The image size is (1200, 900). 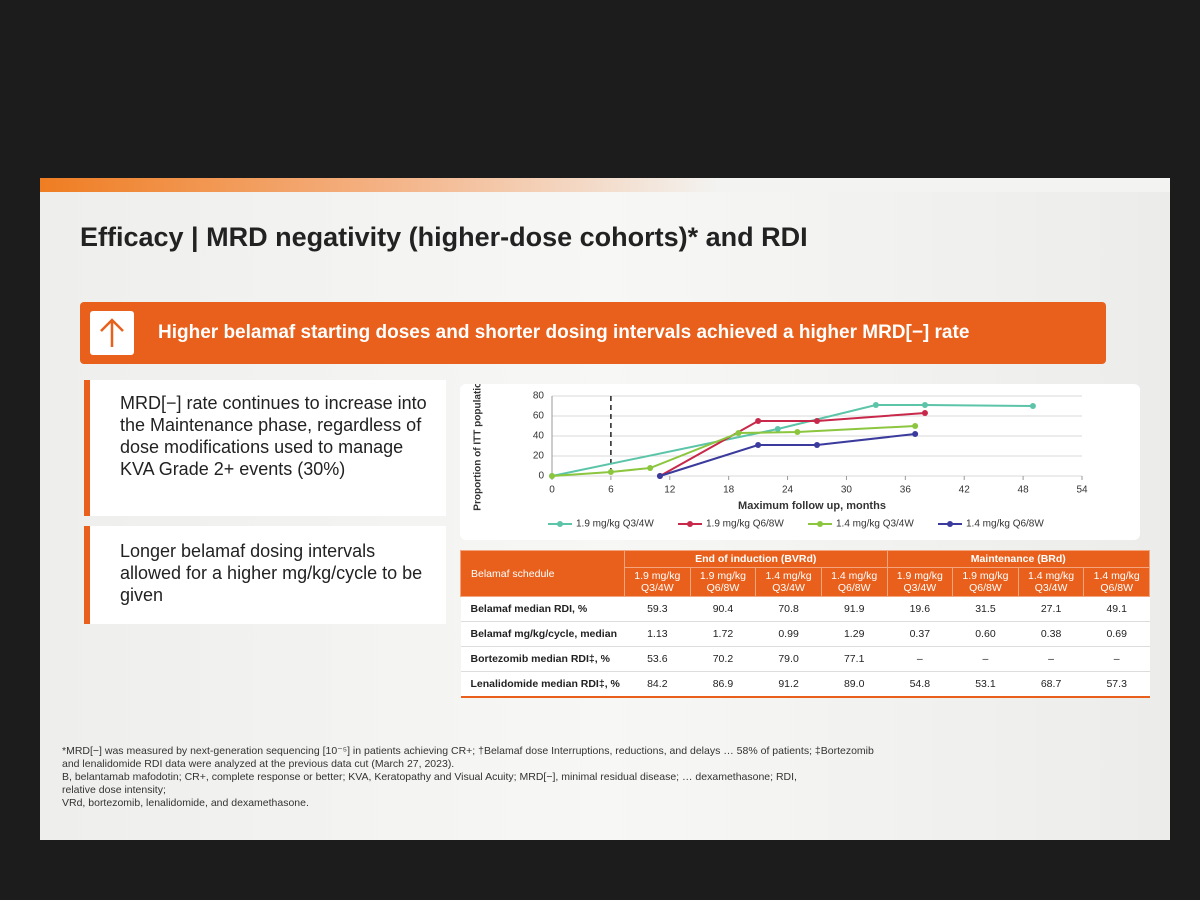 I want to click on cell: 91.2, so click(x=788, y=684).